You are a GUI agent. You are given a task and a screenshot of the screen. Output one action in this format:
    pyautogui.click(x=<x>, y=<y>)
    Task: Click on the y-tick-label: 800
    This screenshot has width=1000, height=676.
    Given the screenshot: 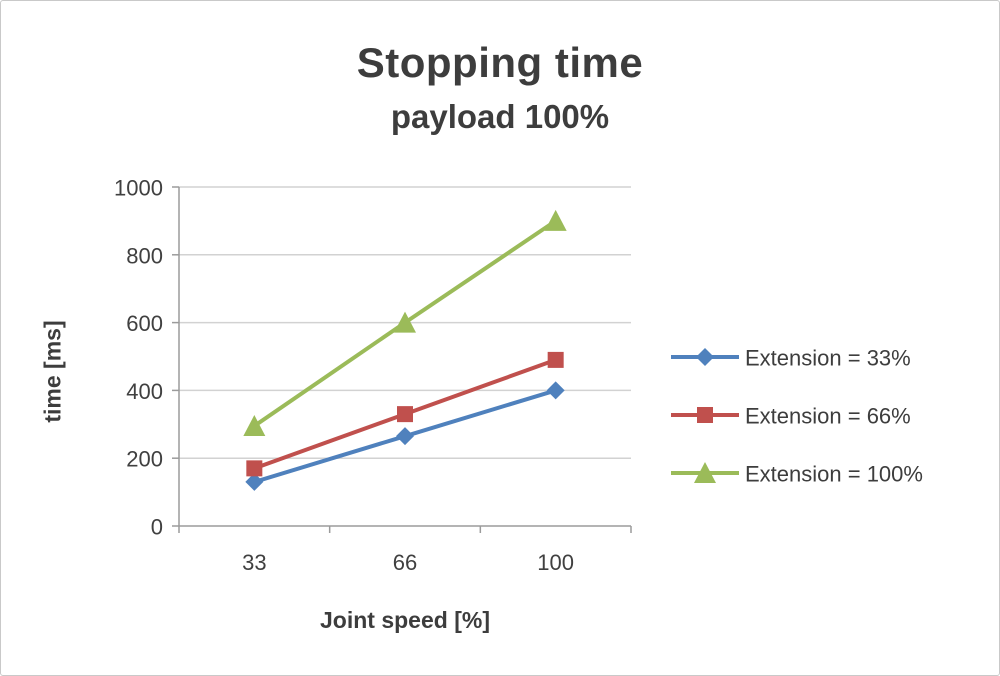 What is the action you would take?
    pyautogui.click(x=144, y=255)
    